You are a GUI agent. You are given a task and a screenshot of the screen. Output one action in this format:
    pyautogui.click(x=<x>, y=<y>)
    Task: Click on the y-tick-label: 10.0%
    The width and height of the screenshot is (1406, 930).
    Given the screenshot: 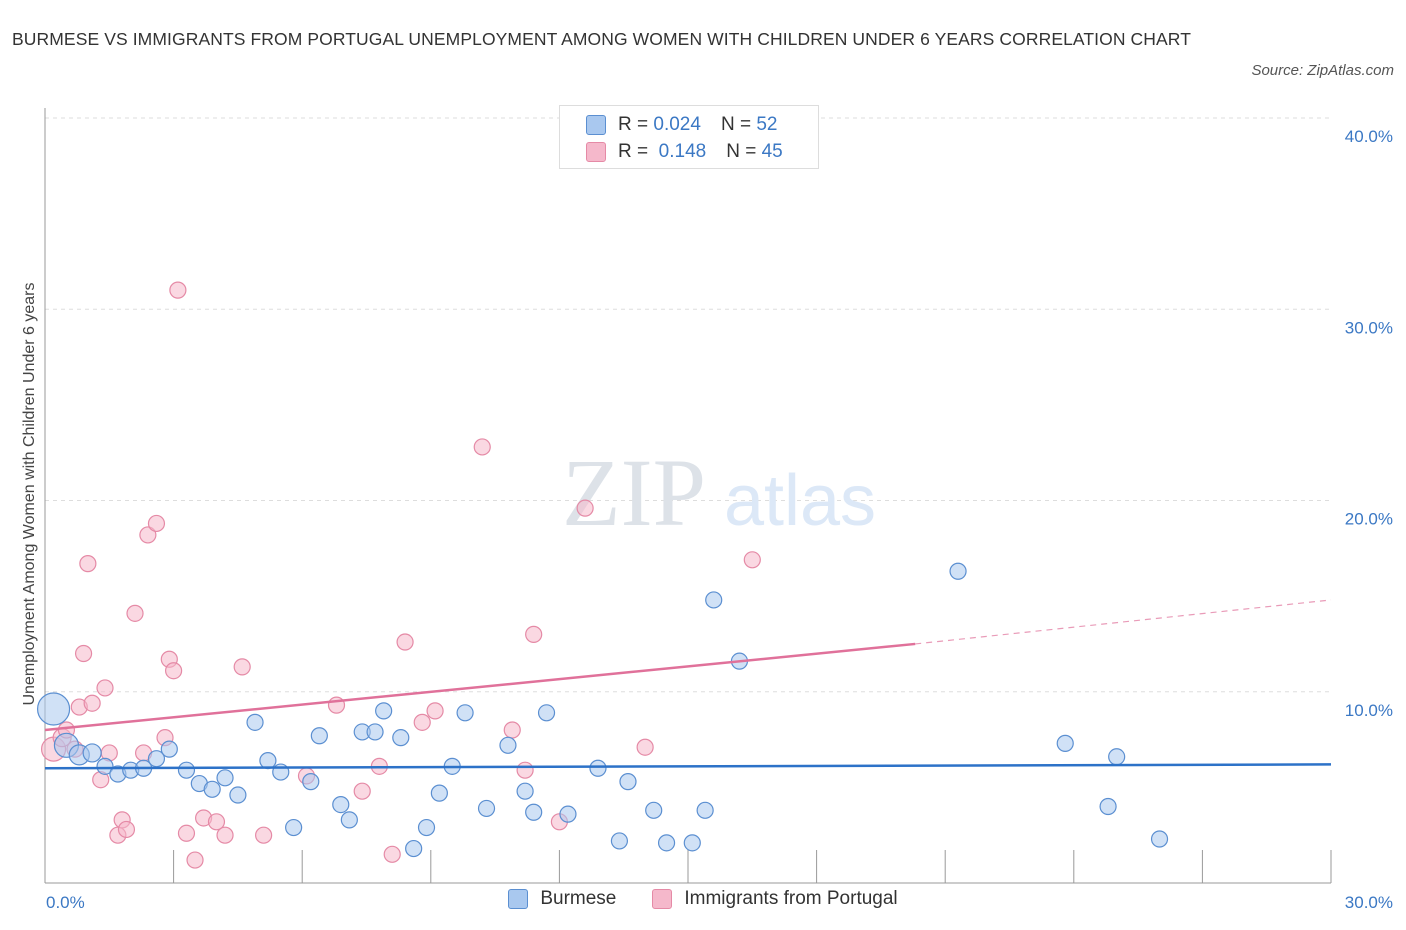 What is the action you would take?
    pyautogui.click(x=1369, y=710)
    